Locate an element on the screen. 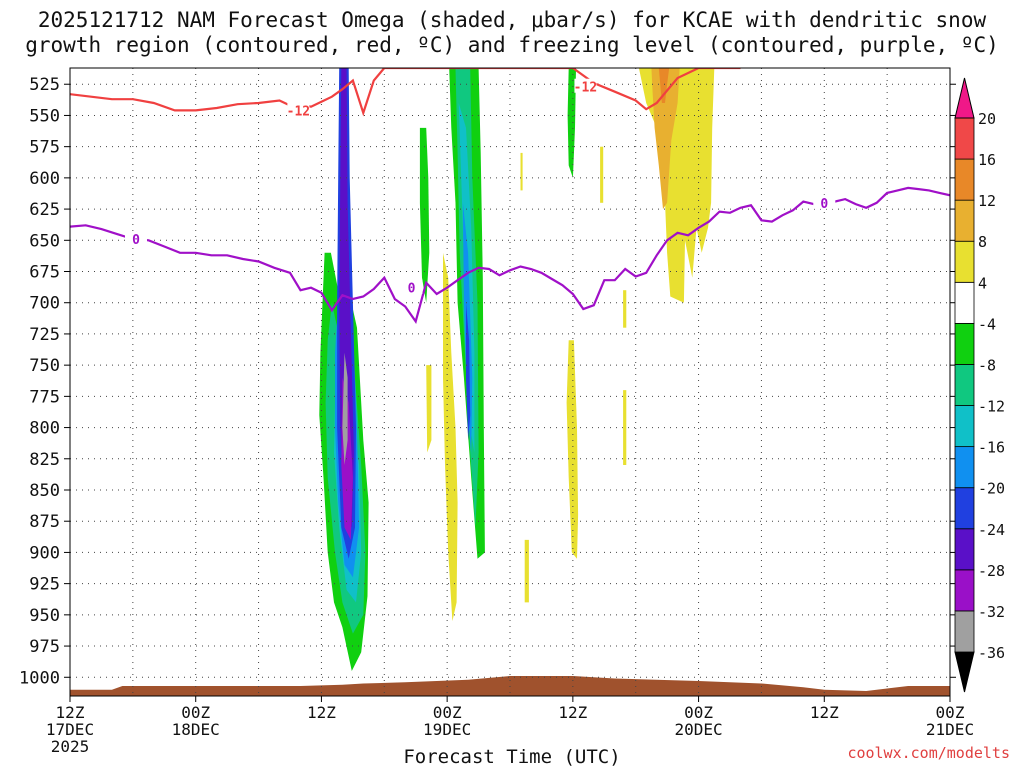 This screenshot has width=1024, height=768. x-tick-label-2-0: 12Z is located at coordinates (321, 712).